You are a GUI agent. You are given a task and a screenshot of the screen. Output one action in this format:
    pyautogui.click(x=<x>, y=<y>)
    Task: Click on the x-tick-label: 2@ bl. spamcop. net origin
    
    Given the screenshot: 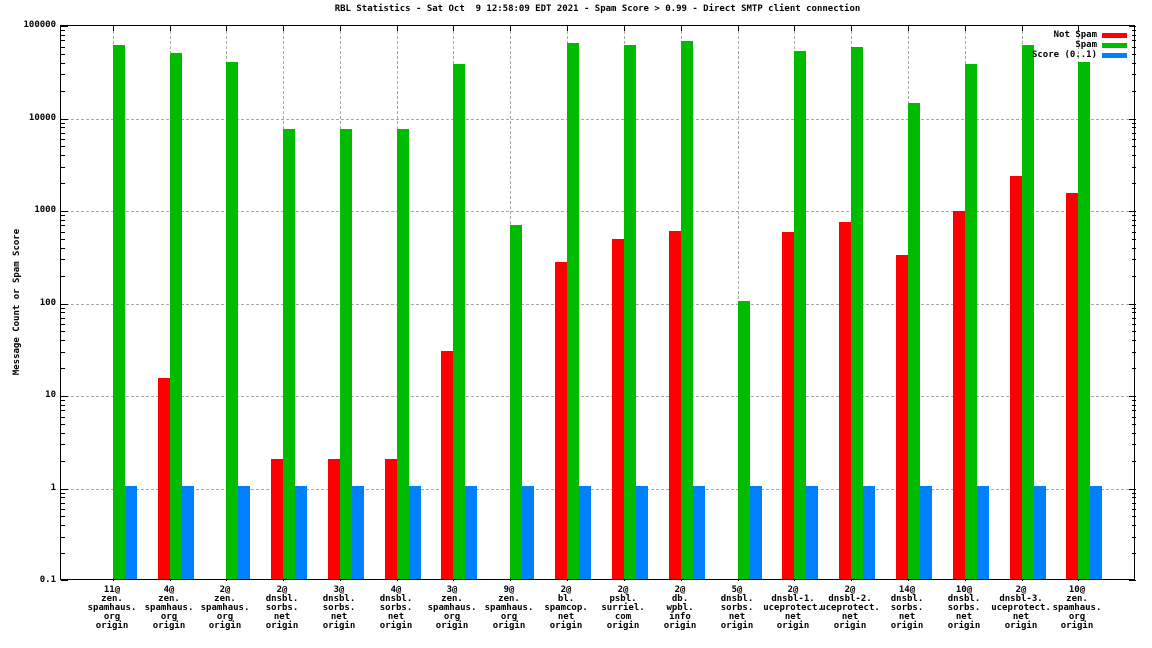 What is the action you would take?
    pyautogui.click(x=566, y=608)
    